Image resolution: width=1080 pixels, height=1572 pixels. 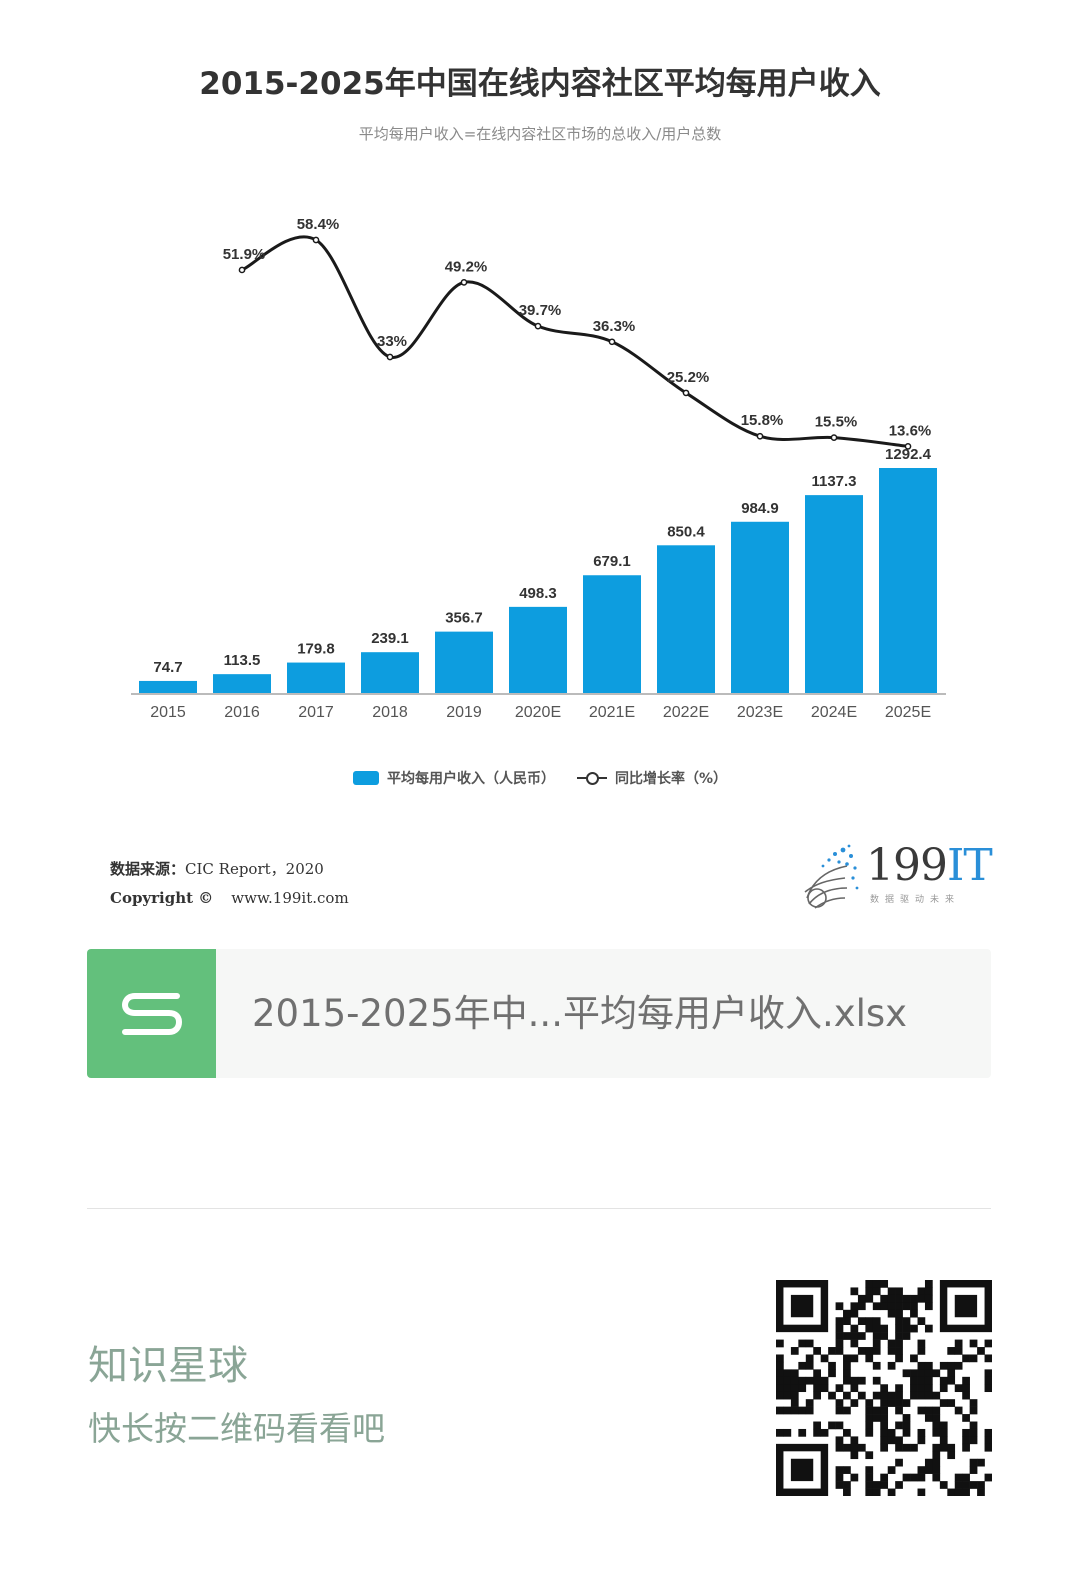 I want to click on promo-subtitle: 快长按二维码看看吧, so click(x=236, y=1428).